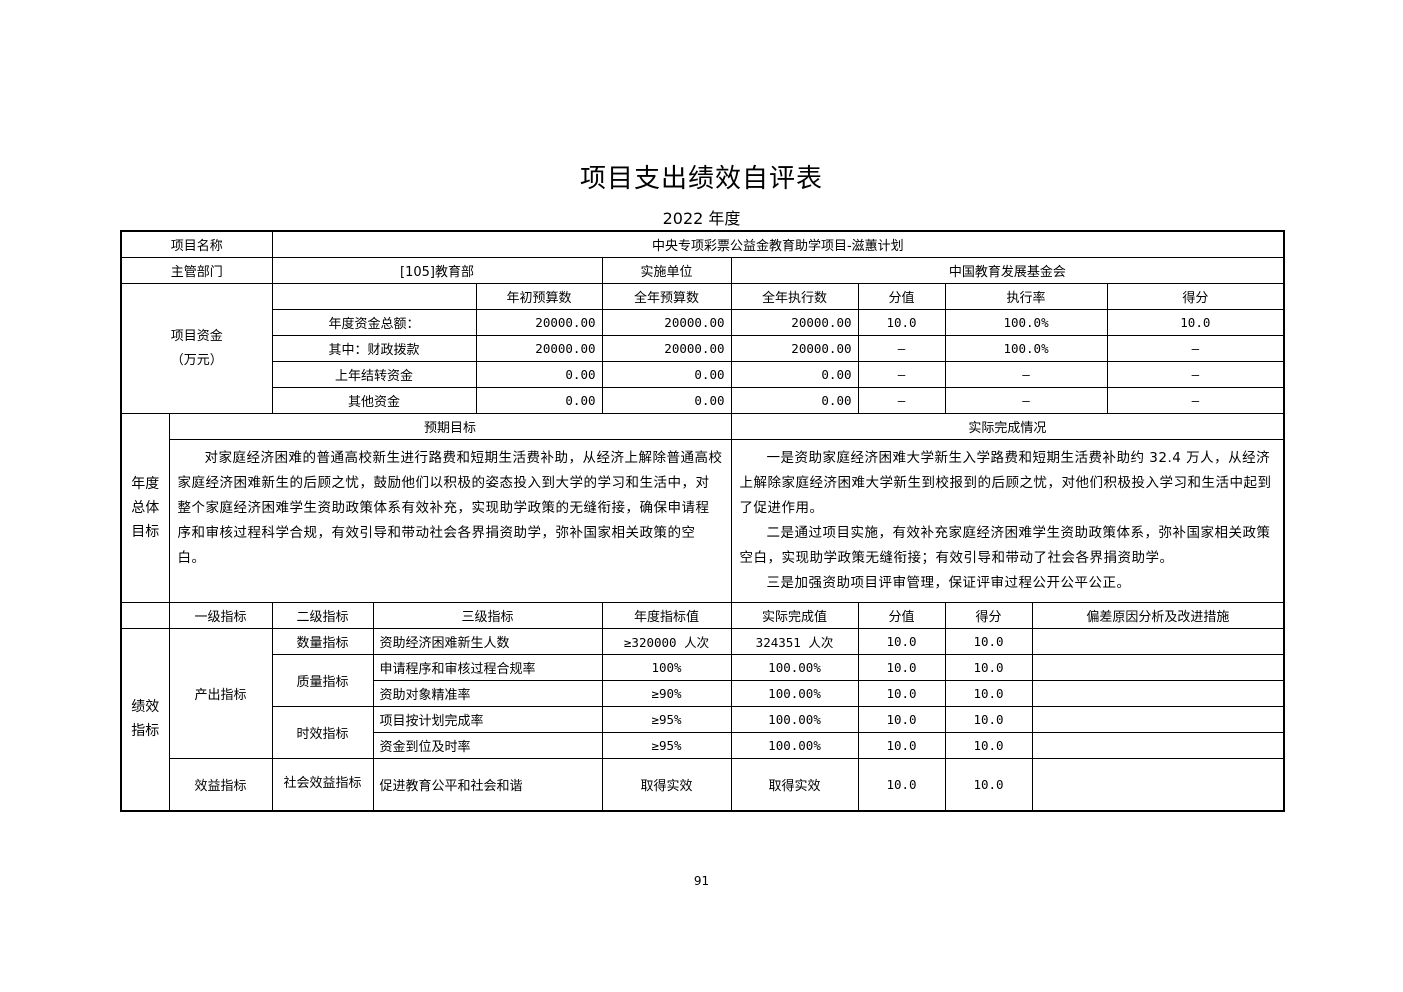  I want to click on funds-header: 得分, so click(1195, 296).